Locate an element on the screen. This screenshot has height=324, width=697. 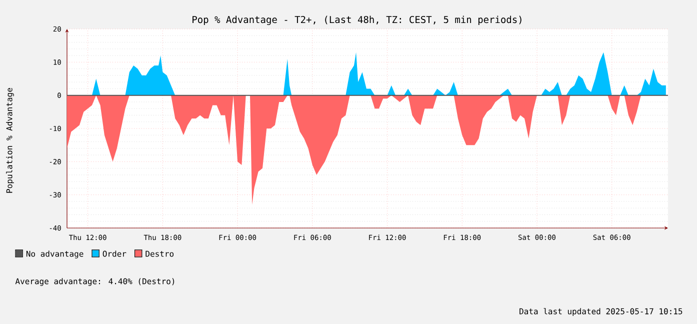
y-axis-title: Population % Advantage is located at coordinates (10, 140).